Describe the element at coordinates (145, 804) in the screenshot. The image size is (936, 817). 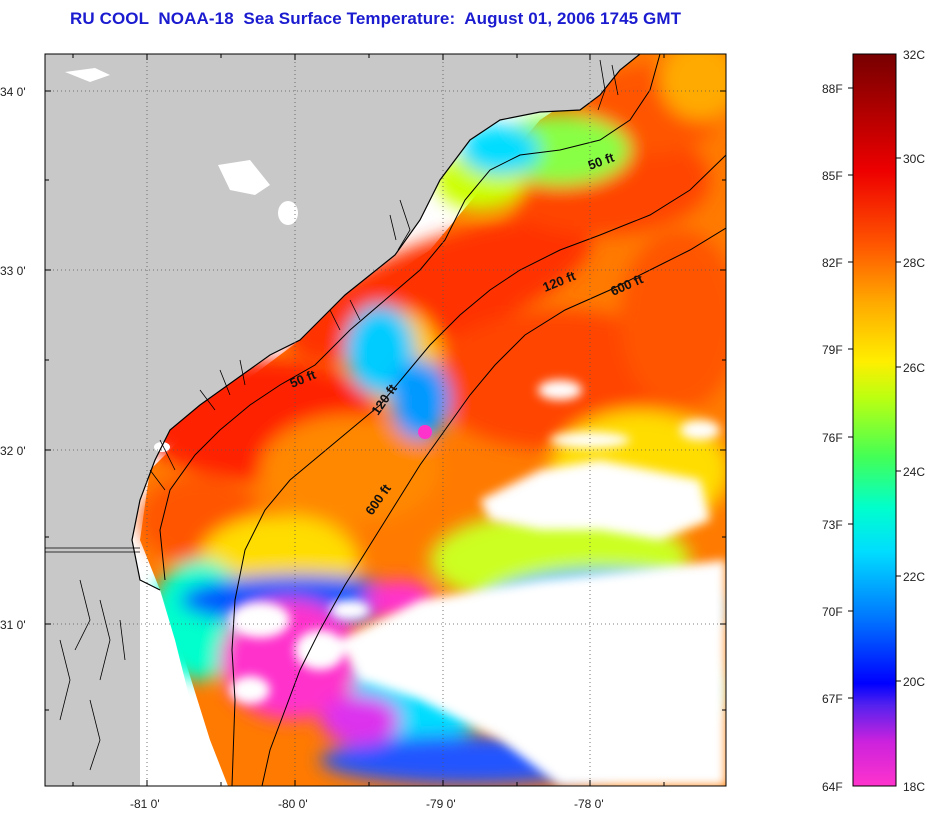
I see `lon-label-81: -81 0'` at that location.